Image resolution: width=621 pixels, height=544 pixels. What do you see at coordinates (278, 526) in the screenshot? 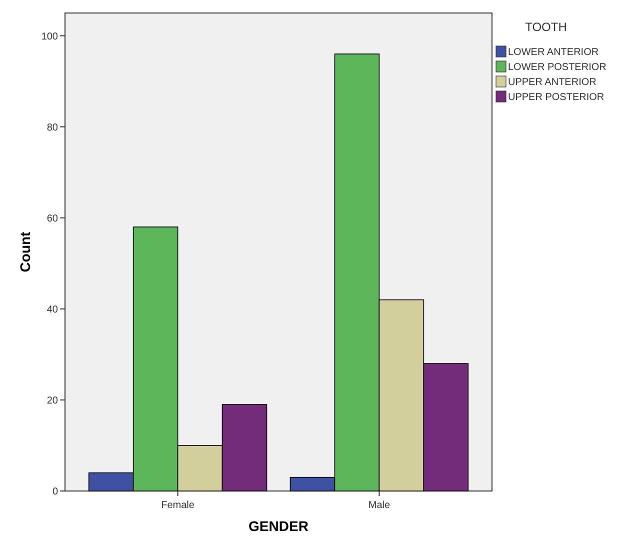
I see `x-axis-title: GENDER` at bounding box center [278, 526].